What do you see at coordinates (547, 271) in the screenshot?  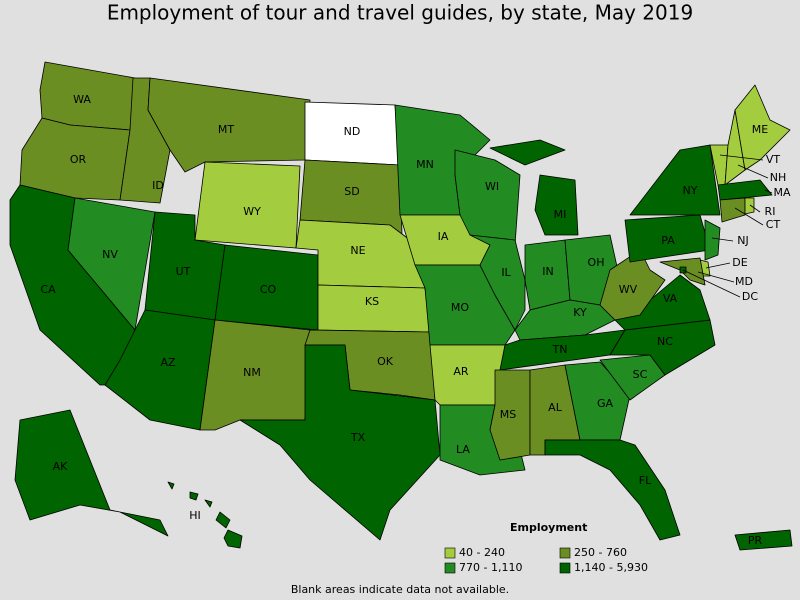 I see `state-label: IN` at bounding box center [547, 271].